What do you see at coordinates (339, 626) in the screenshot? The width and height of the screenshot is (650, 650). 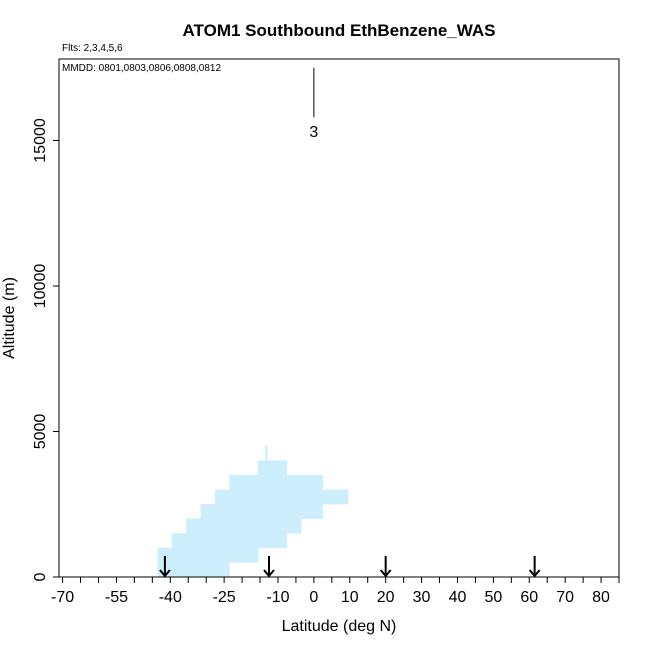 I see `x-axis-label: Latitude (deg N)` at bounding box center [339, 626].